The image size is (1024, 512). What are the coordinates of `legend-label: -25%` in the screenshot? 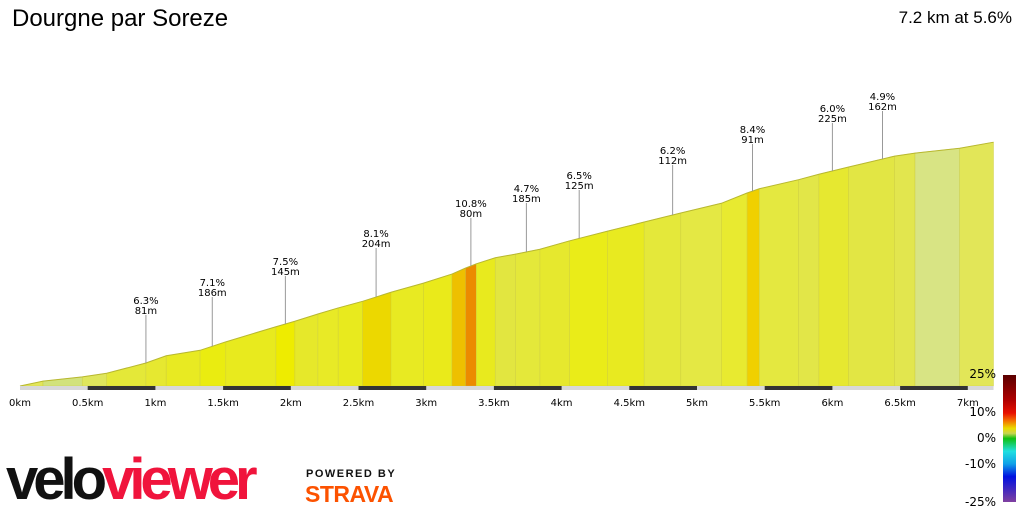 It's located at (980, 502).